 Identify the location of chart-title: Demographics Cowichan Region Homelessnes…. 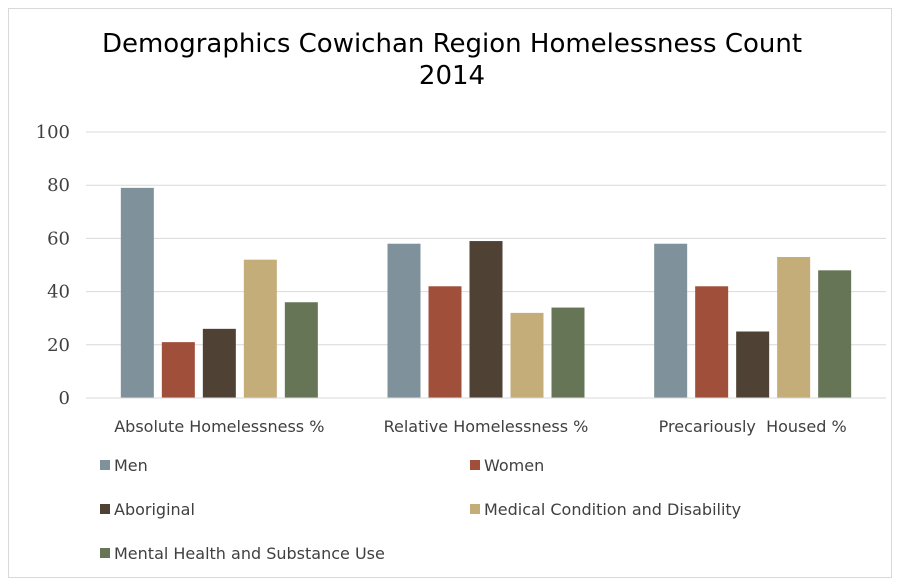
(452, 44).